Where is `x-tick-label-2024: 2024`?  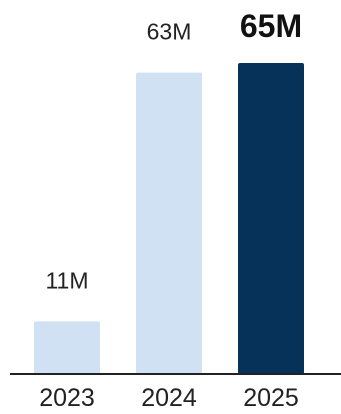
x-tick-label-2024: 2024 is located at coordinates (169, 398).